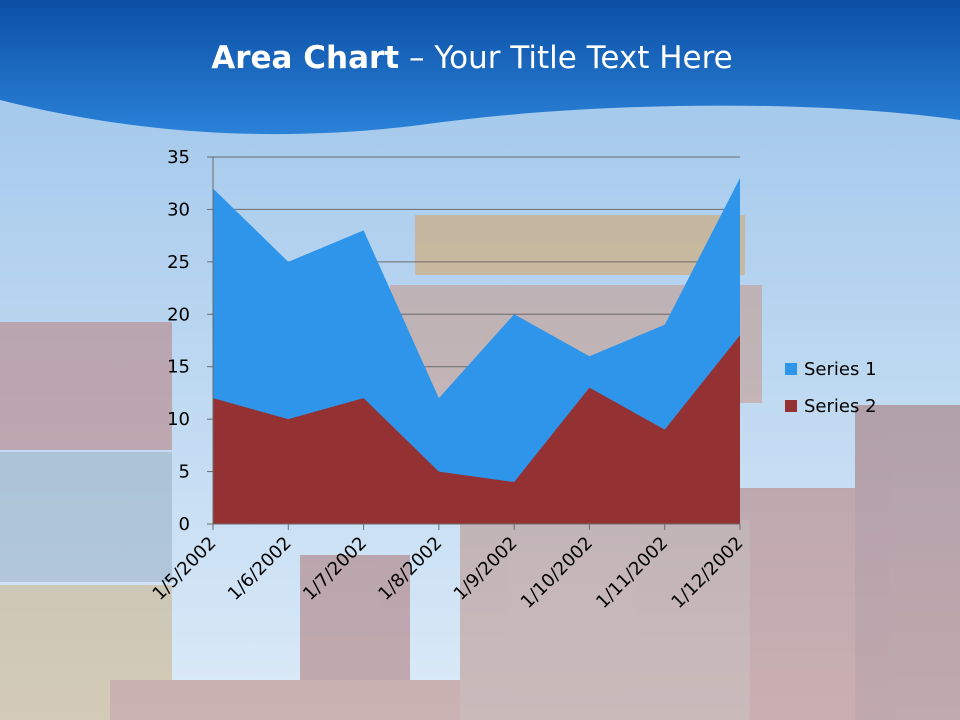 The height and width of the screenshot is (720, 960). What do you see at coordinates (178, 419) in the screenshot?
I see `y-tick-label: 10` at bounding box center [178, 419].